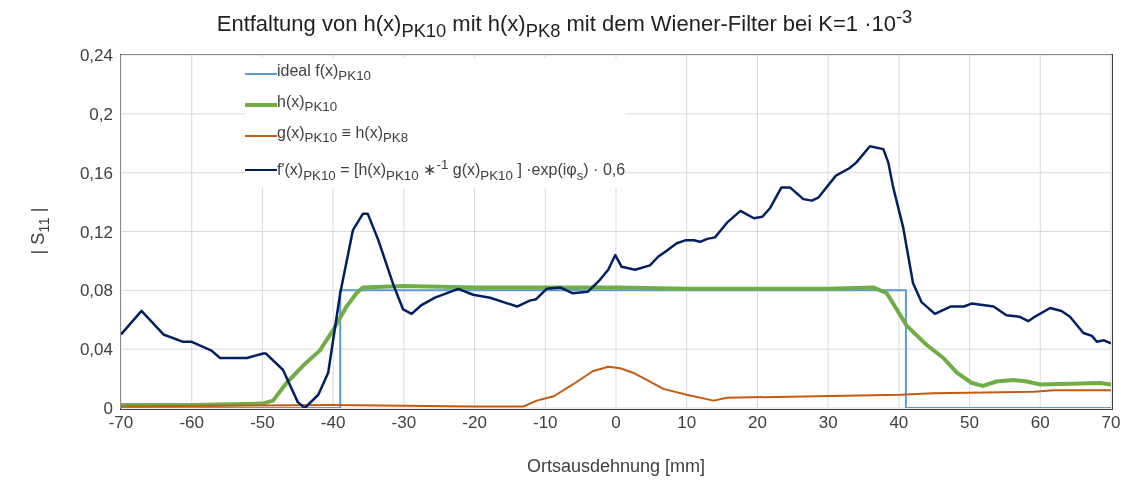  Describe the element at coordinates (899, 423) in the screenshot. I see `x-tick-label: 40` at that location.